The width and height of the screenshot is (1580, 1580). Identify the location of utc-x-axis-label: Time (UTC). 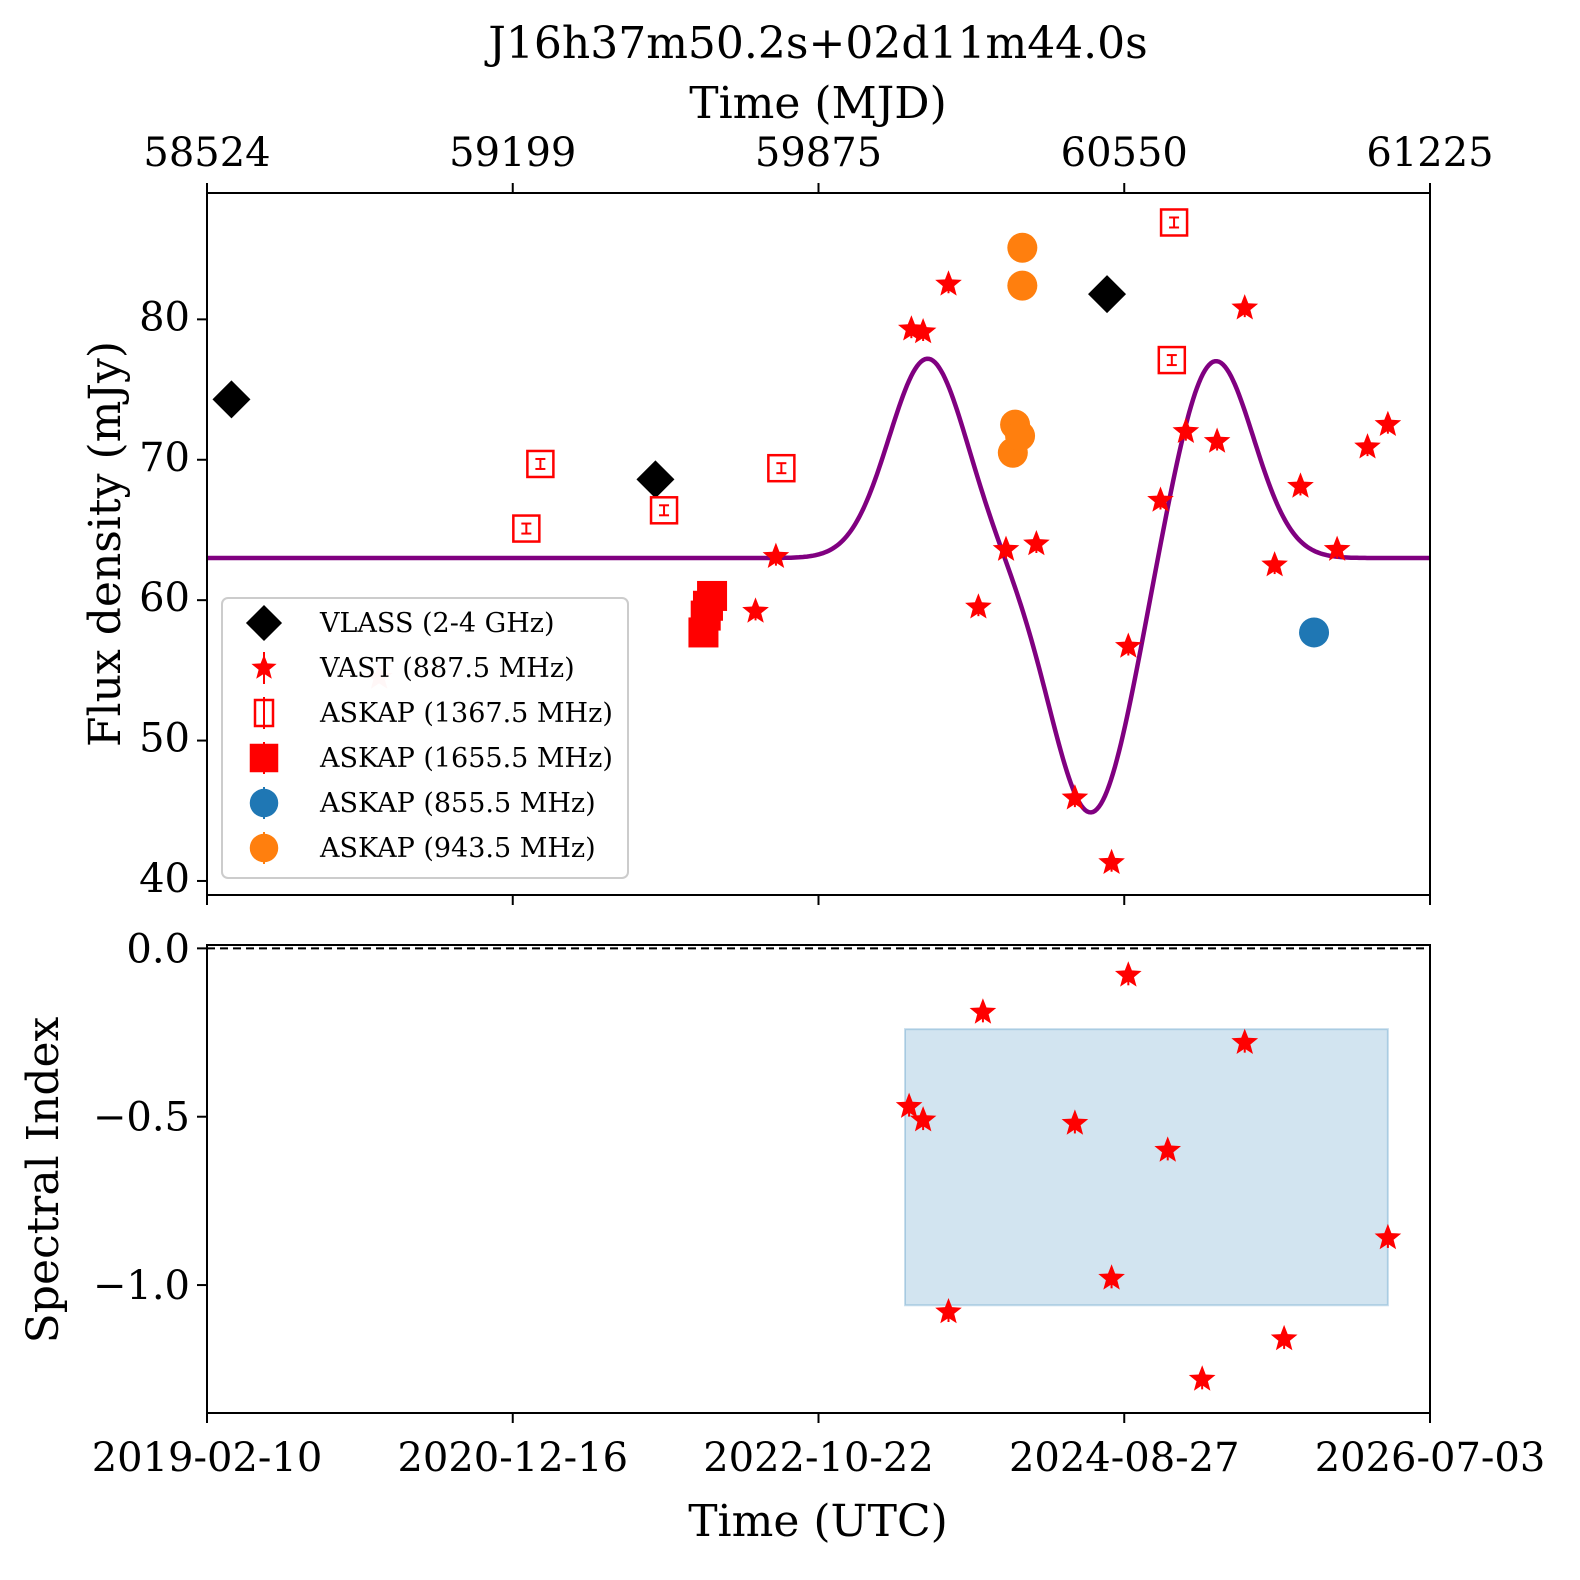
(818, 1521).